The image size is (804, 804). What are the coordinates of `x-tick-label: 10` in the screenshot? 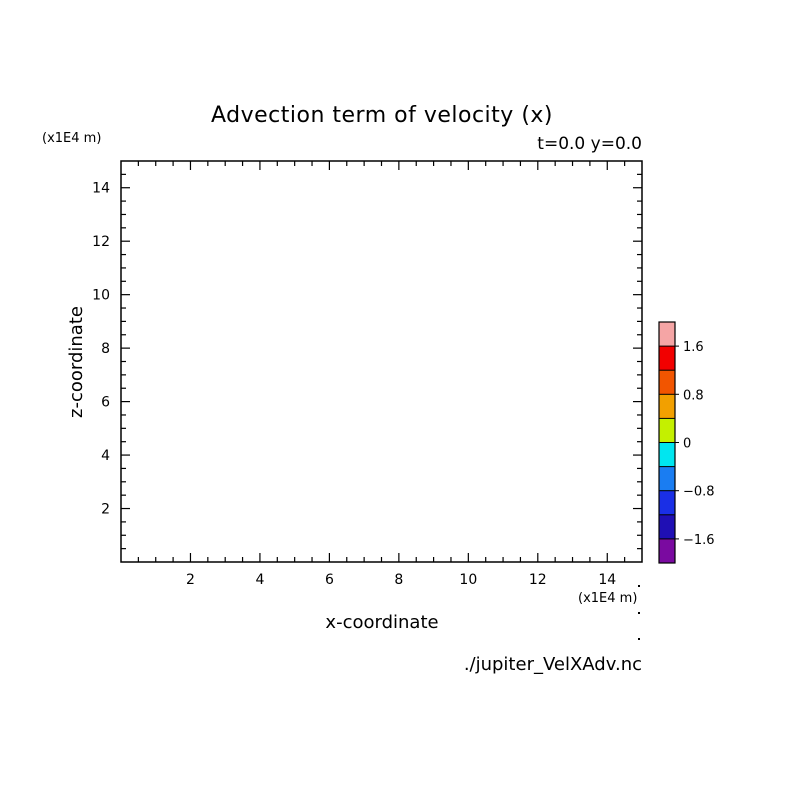 It's located at (468, 580).